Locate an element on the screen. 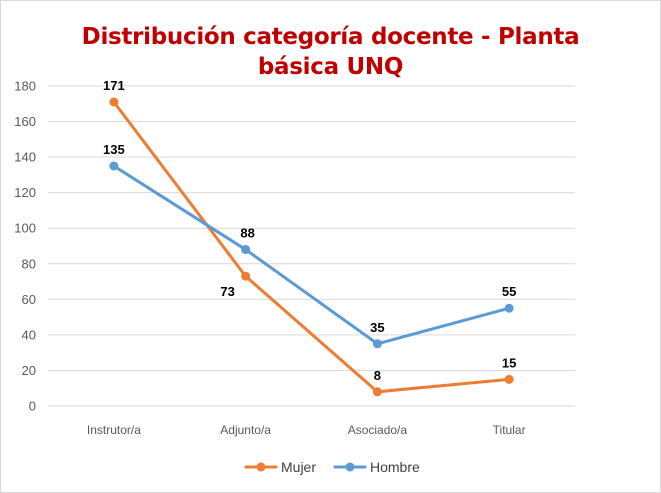  x-axis: Instrutor/a Adjunto/a Asociado/a Titular is located at coordinates (306, 430).